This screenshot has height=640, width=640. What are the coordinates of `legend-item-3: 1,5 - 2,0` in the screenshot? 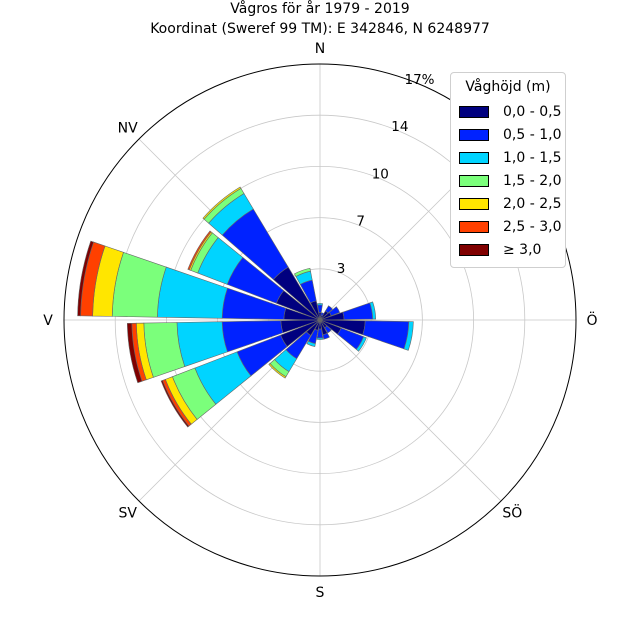 It's located at (510, 181).